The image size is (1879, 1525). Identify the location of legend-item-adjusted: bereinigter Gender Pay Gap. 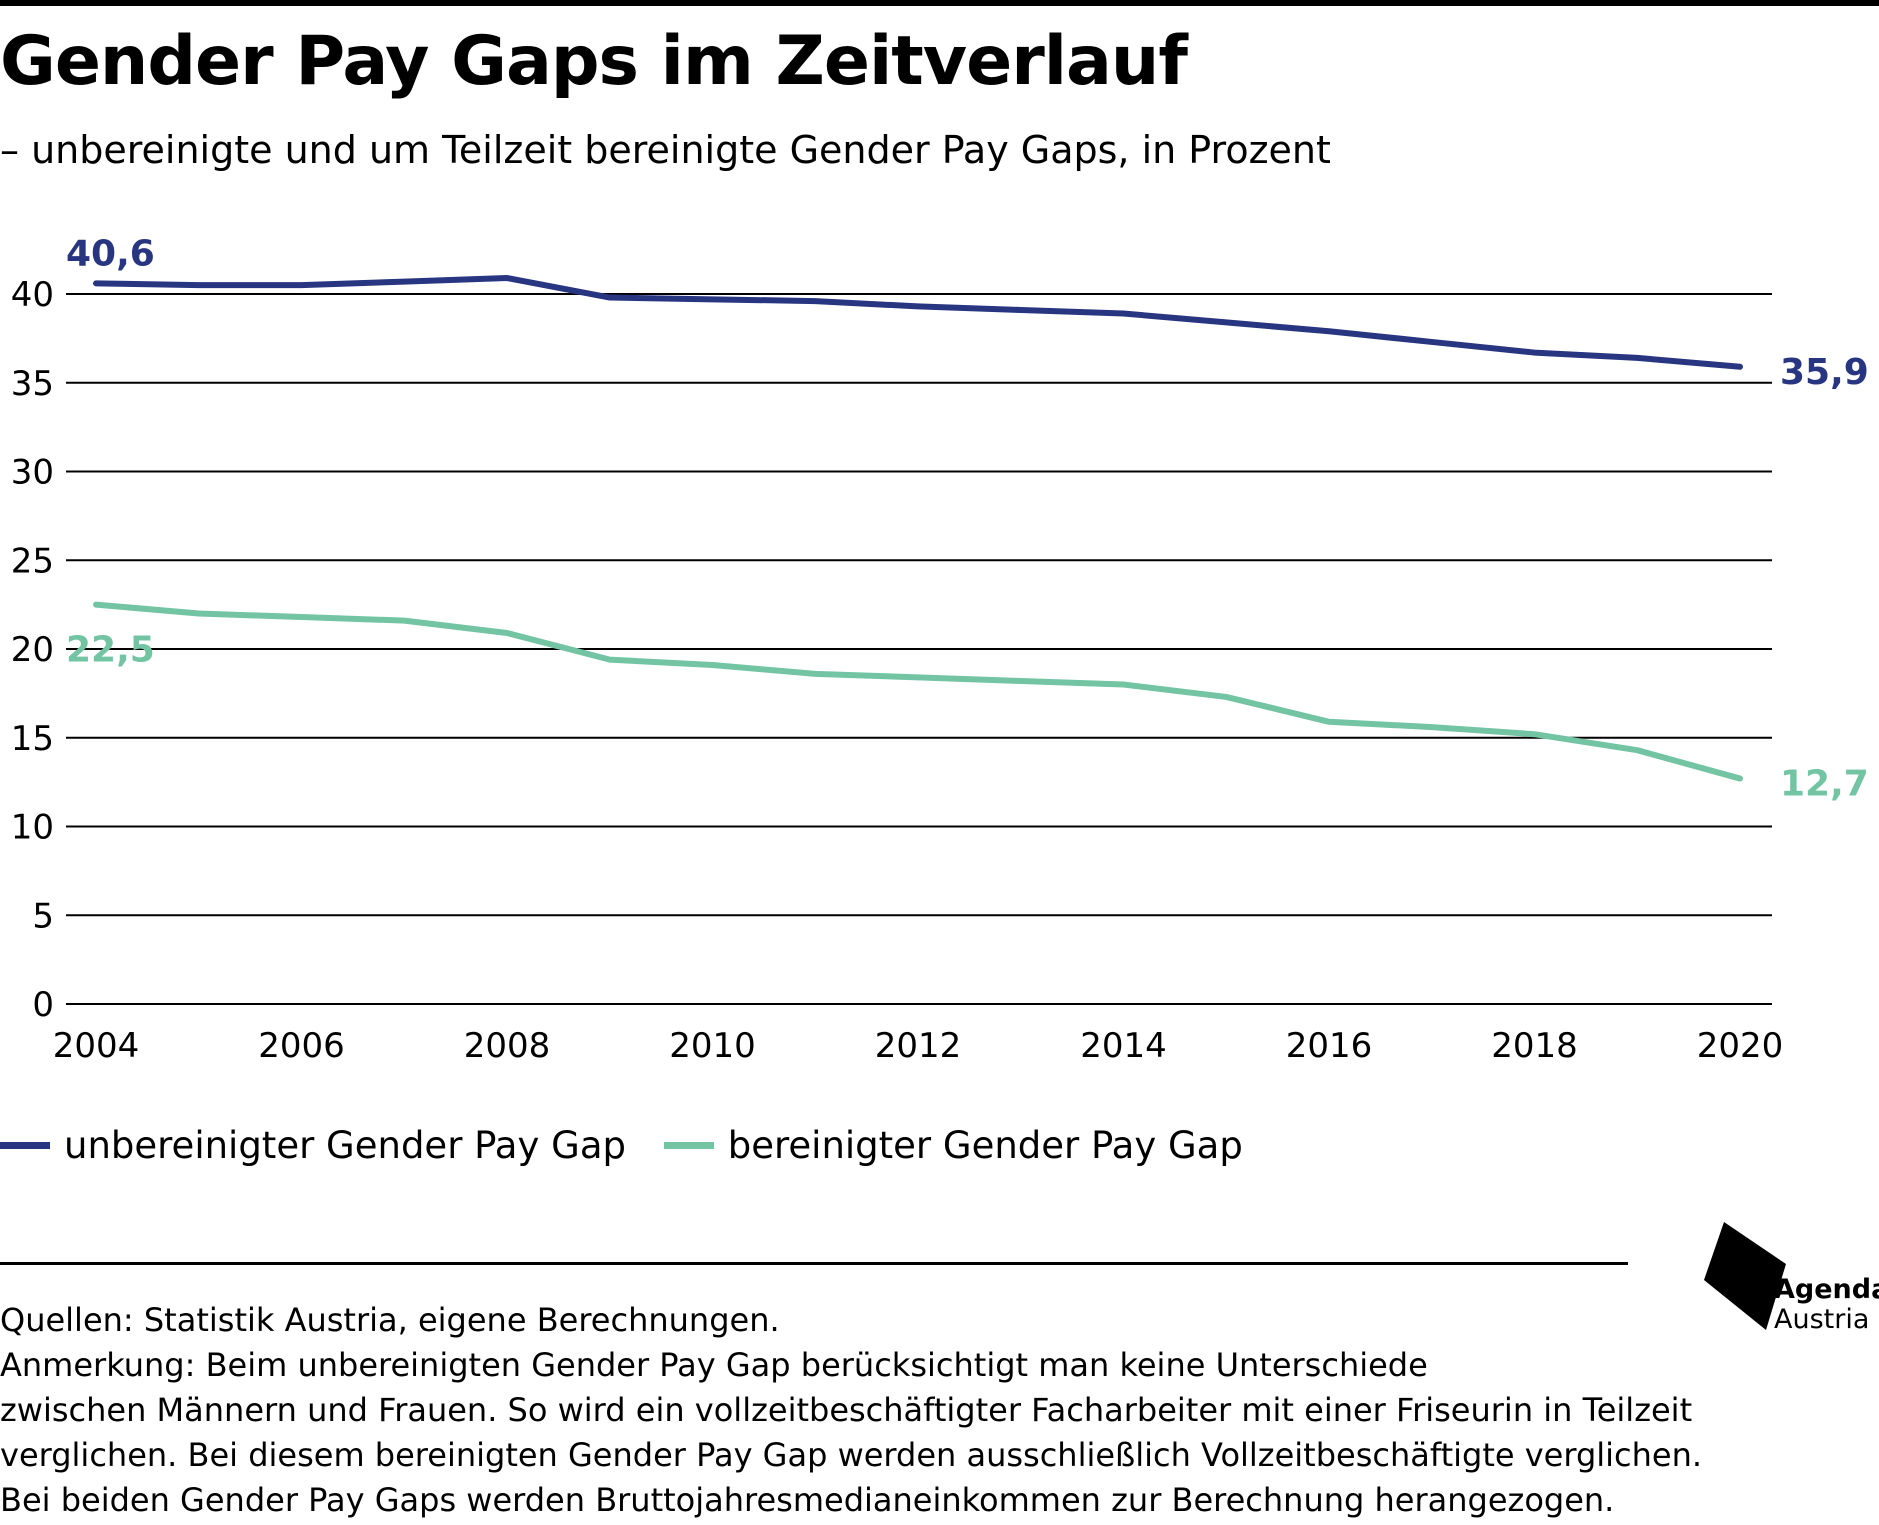
(953, 1145).